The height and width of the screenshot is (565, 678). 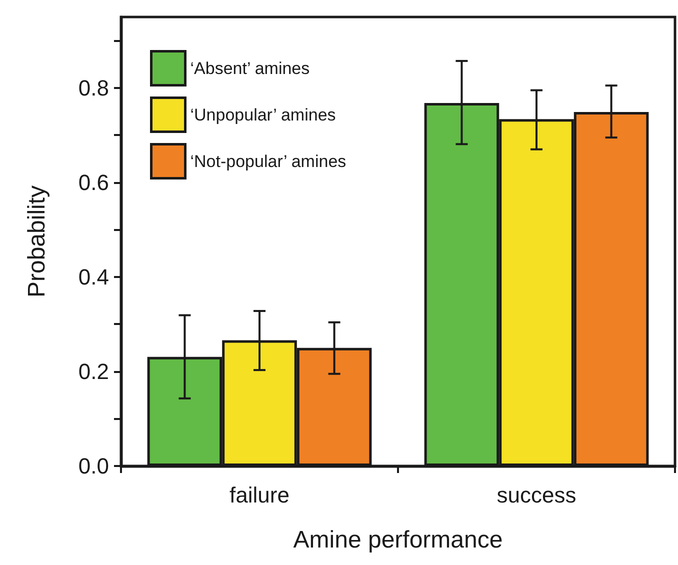 I want to click on x-tick-label: success, so click(x=536, y=495).